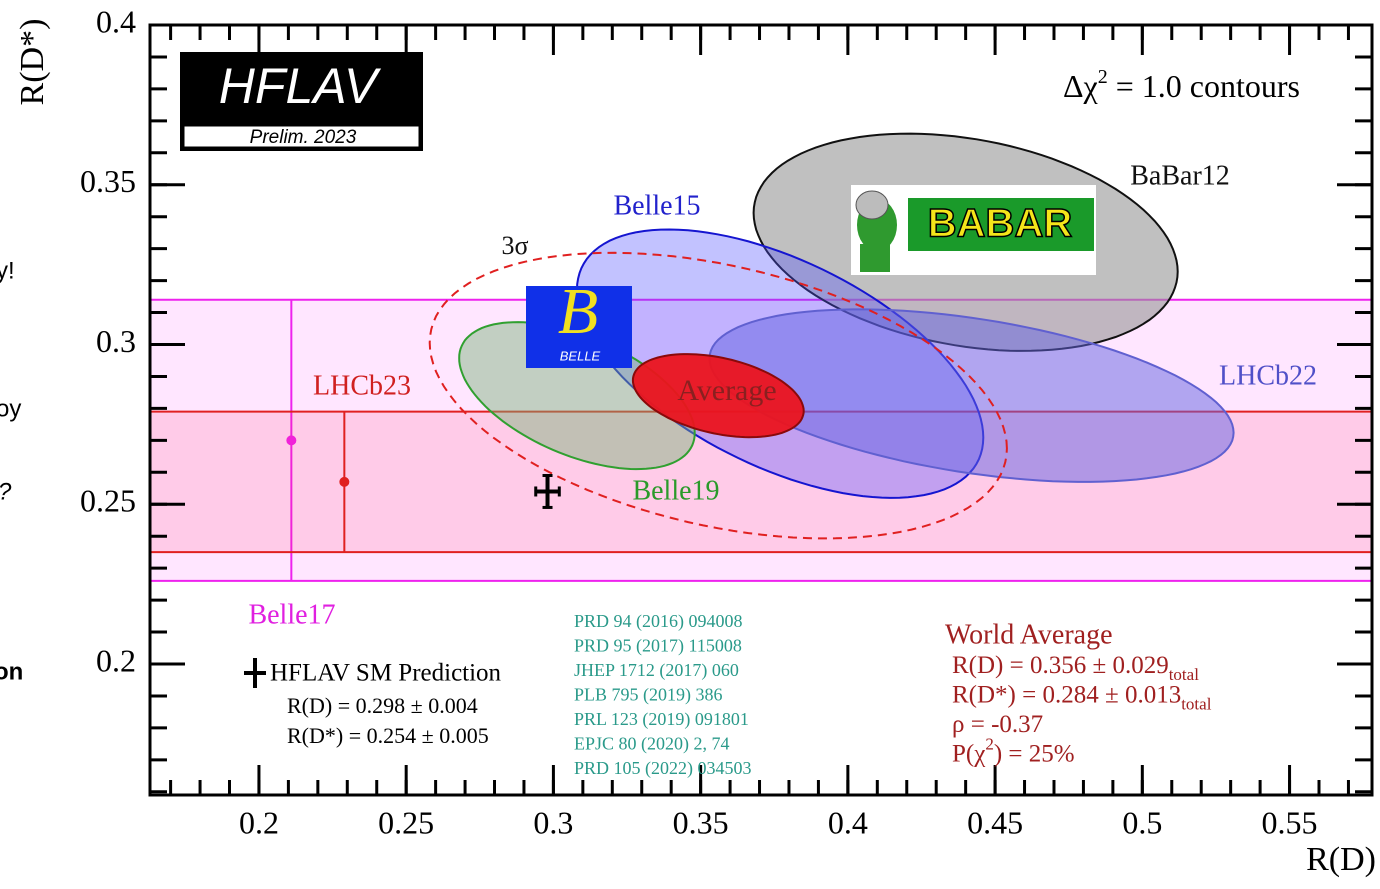 The width and height of the screenshot is (1380, 889). What do you see at coordinates (259, 822) in the screenshot?
I see `x-tick-label: 0.2` at bounding box center [259, 822].